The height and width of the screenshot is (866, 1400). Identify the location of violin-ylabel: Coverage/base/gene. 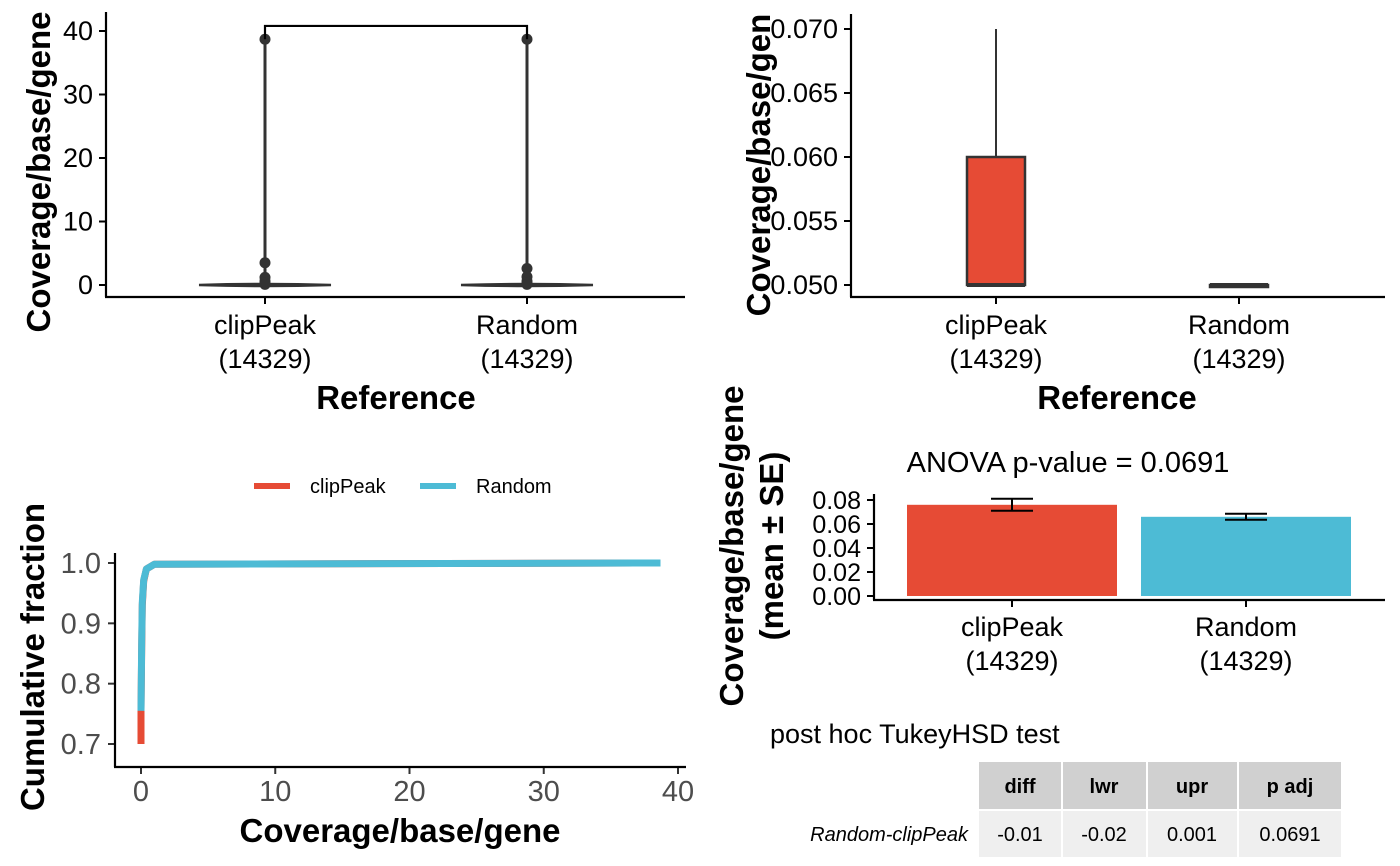
(38, 172).